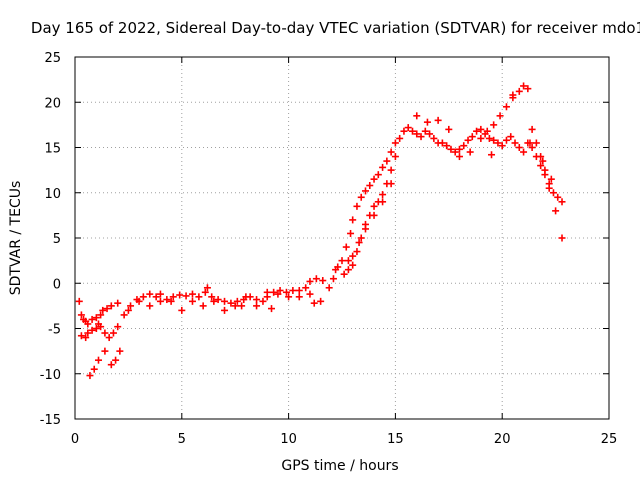 The image size is (640, 480). Describe the element at coordinates (16, 238) in the screenshot. I see `y-axis-label: SDTVAR / TECUs` at that location.